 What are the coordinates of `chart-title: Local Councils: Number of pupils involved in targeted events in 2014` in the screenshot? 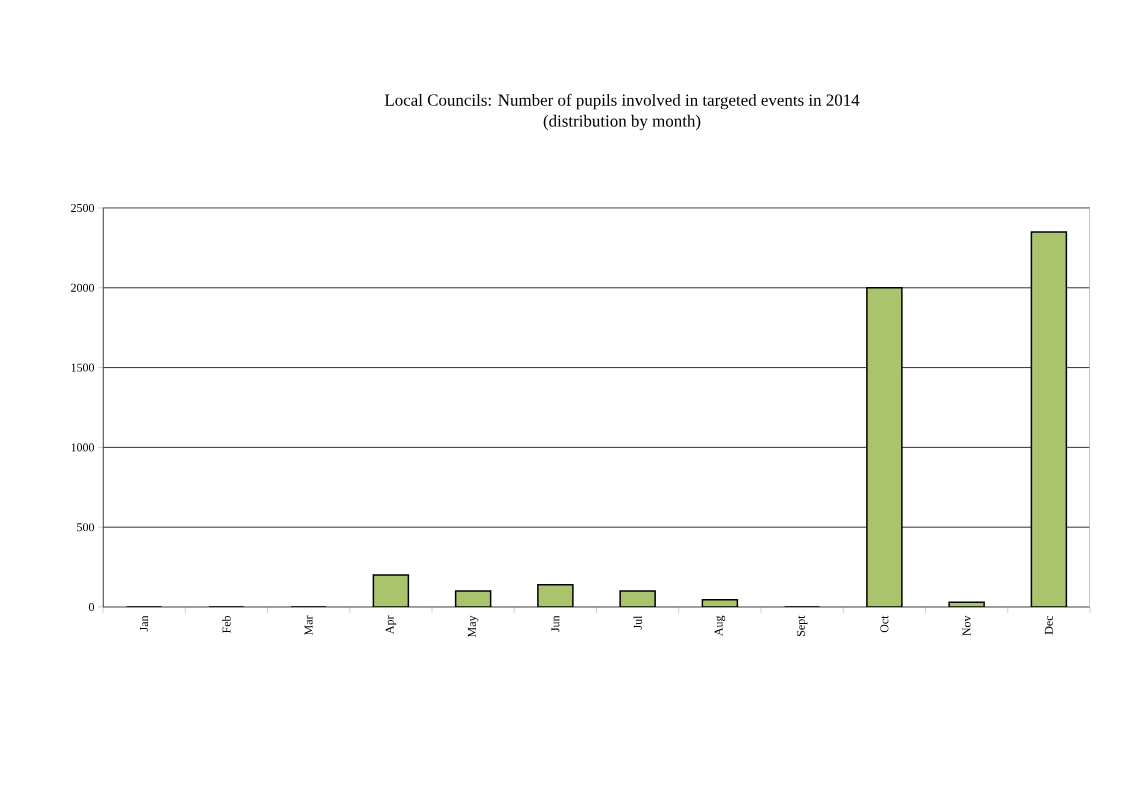 It's located at (622, 101).